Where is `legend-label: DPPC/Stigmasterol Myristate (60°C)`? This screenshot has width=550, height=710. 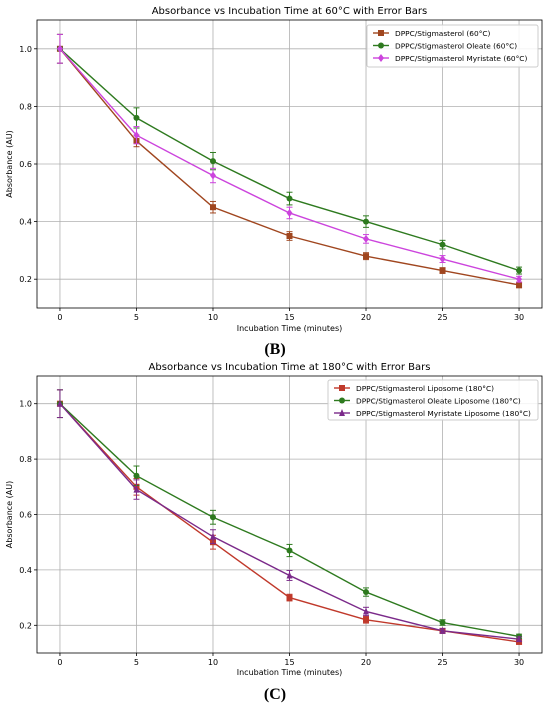 legend-label: DPPC/Stigmasterol Myristate (60°C) is located at coordinates (461, 58).